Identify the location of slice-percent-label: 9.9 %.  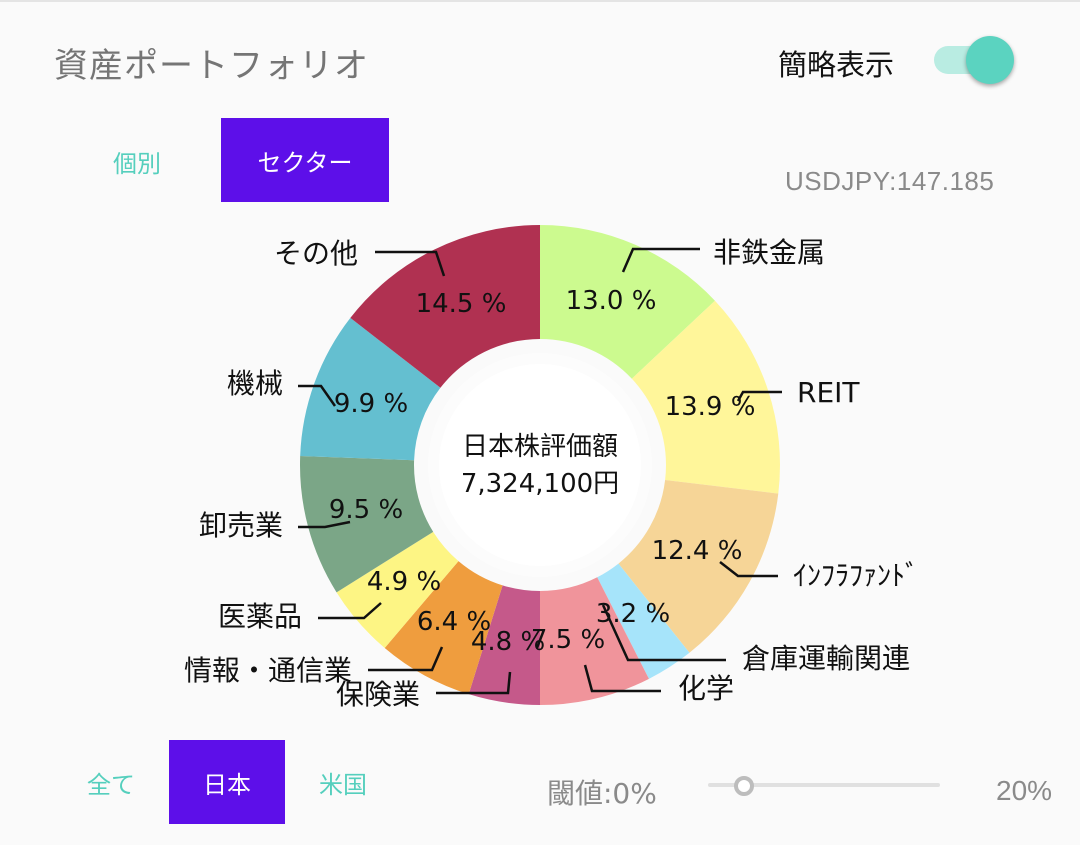
(371, 404).